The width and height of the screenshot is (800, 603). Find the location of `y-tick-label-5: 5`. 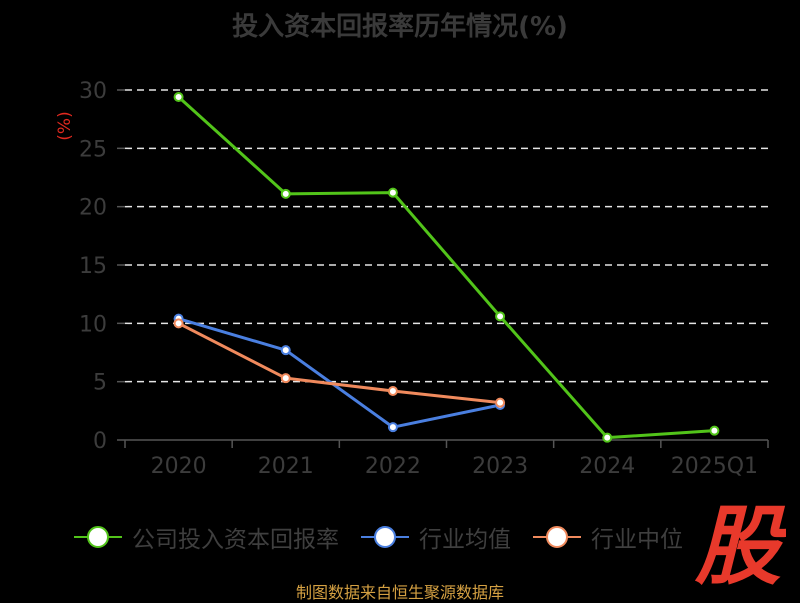

y-tick-label-5: 5 is located at coordinates (100, 383).